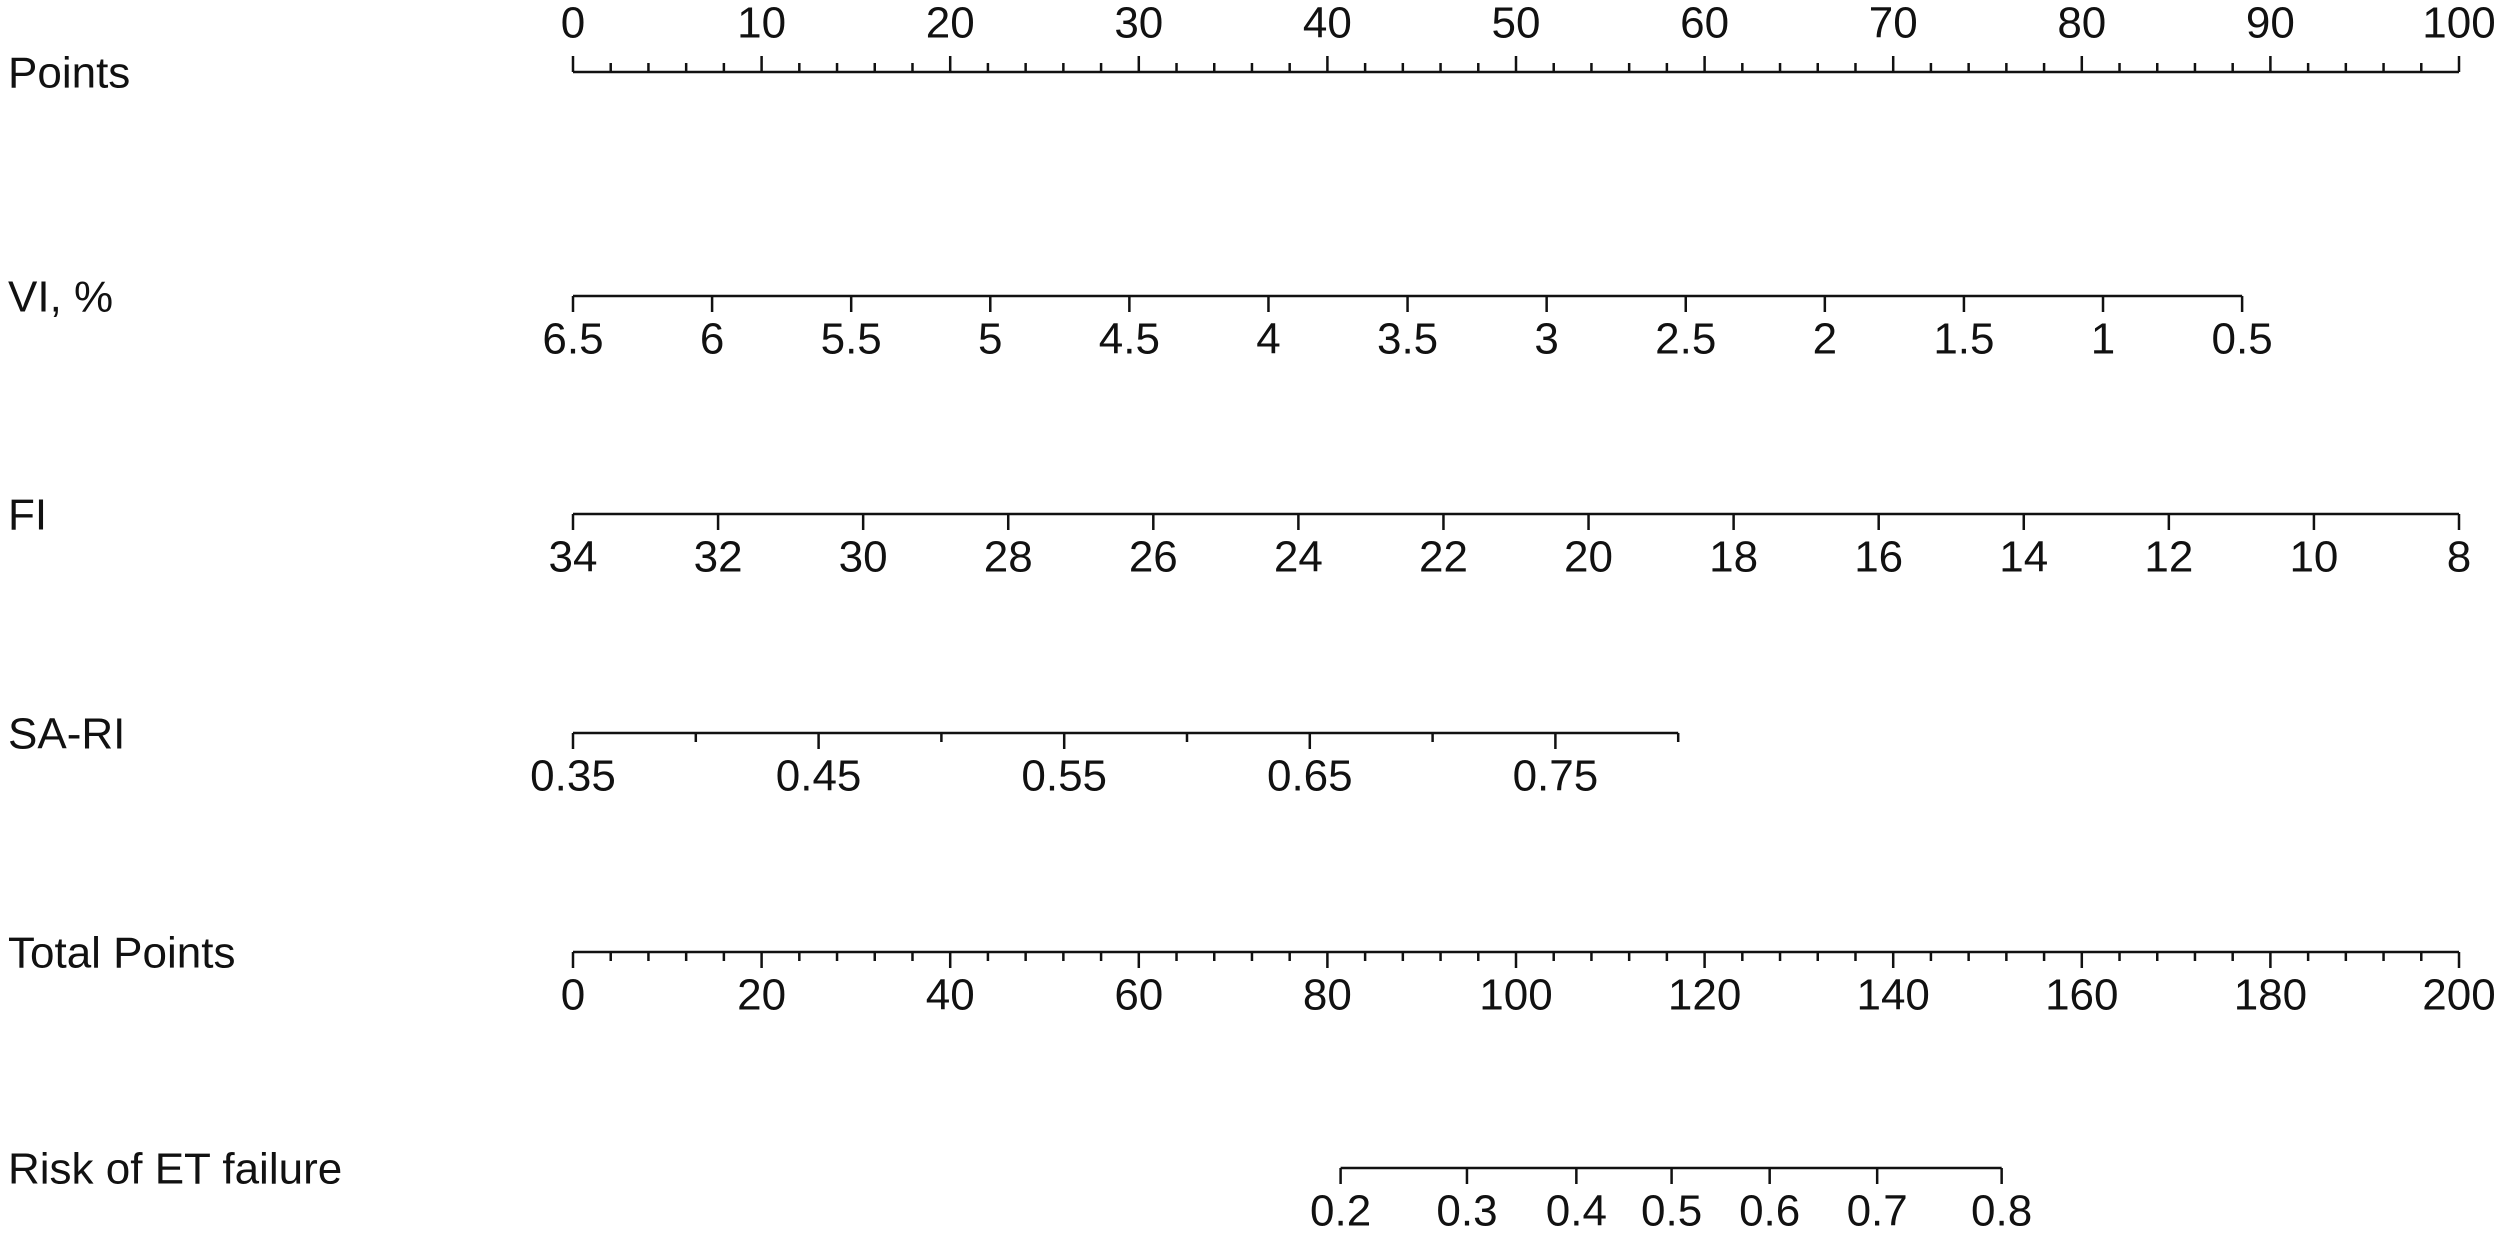 The image size is (2500, 1242). What do you see at coordinates (1733, 557) in the screenshot?
I see `tick-label: 18` at bounding box center [1733, 557].